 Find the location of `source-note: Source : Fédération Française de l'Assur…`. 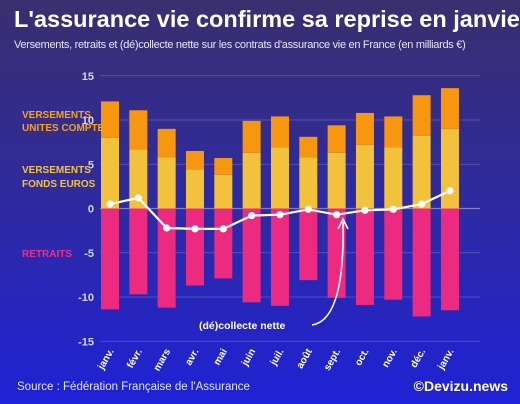

source-note: Source : Fédération Française de l'Assur… is located at coordinates (133, 387).